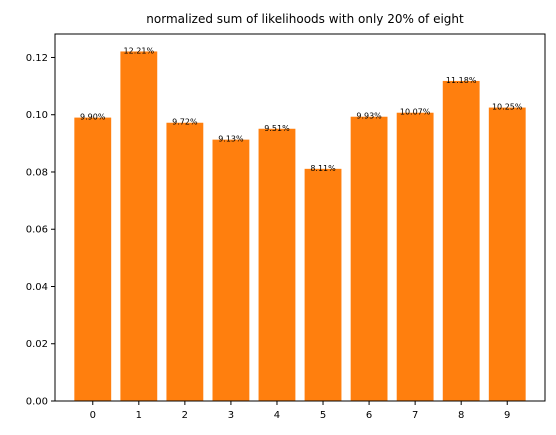  I want to click on x-tick-label-8: 8, so click(461, 415).